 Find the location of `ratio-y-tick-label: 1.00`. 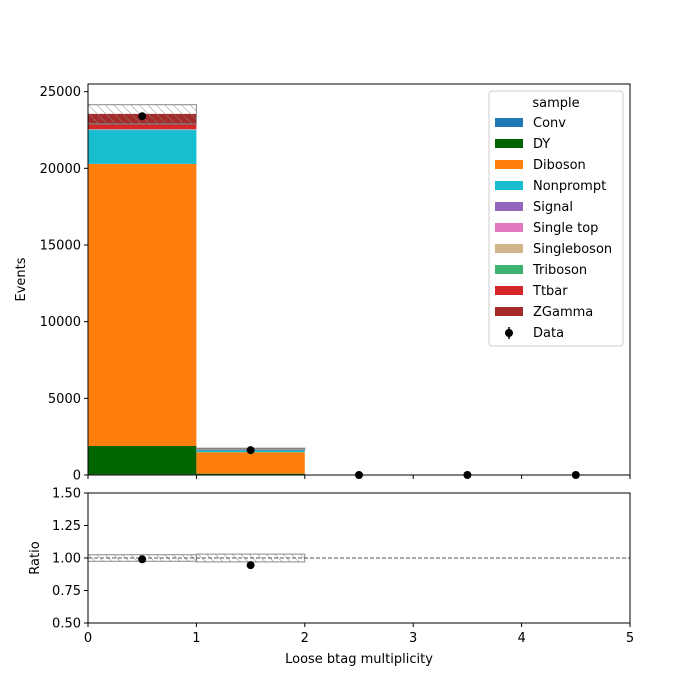

ratio-y-tick-label: 1.00 is located at coordinates (66, 559).